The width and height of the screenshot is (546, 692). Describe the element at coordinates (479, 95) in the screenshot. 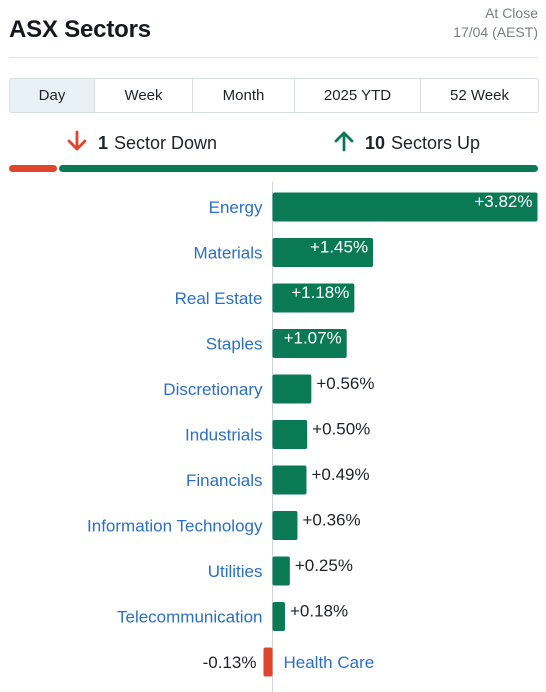

I see `tab-52-week: 52 Week` at that location.